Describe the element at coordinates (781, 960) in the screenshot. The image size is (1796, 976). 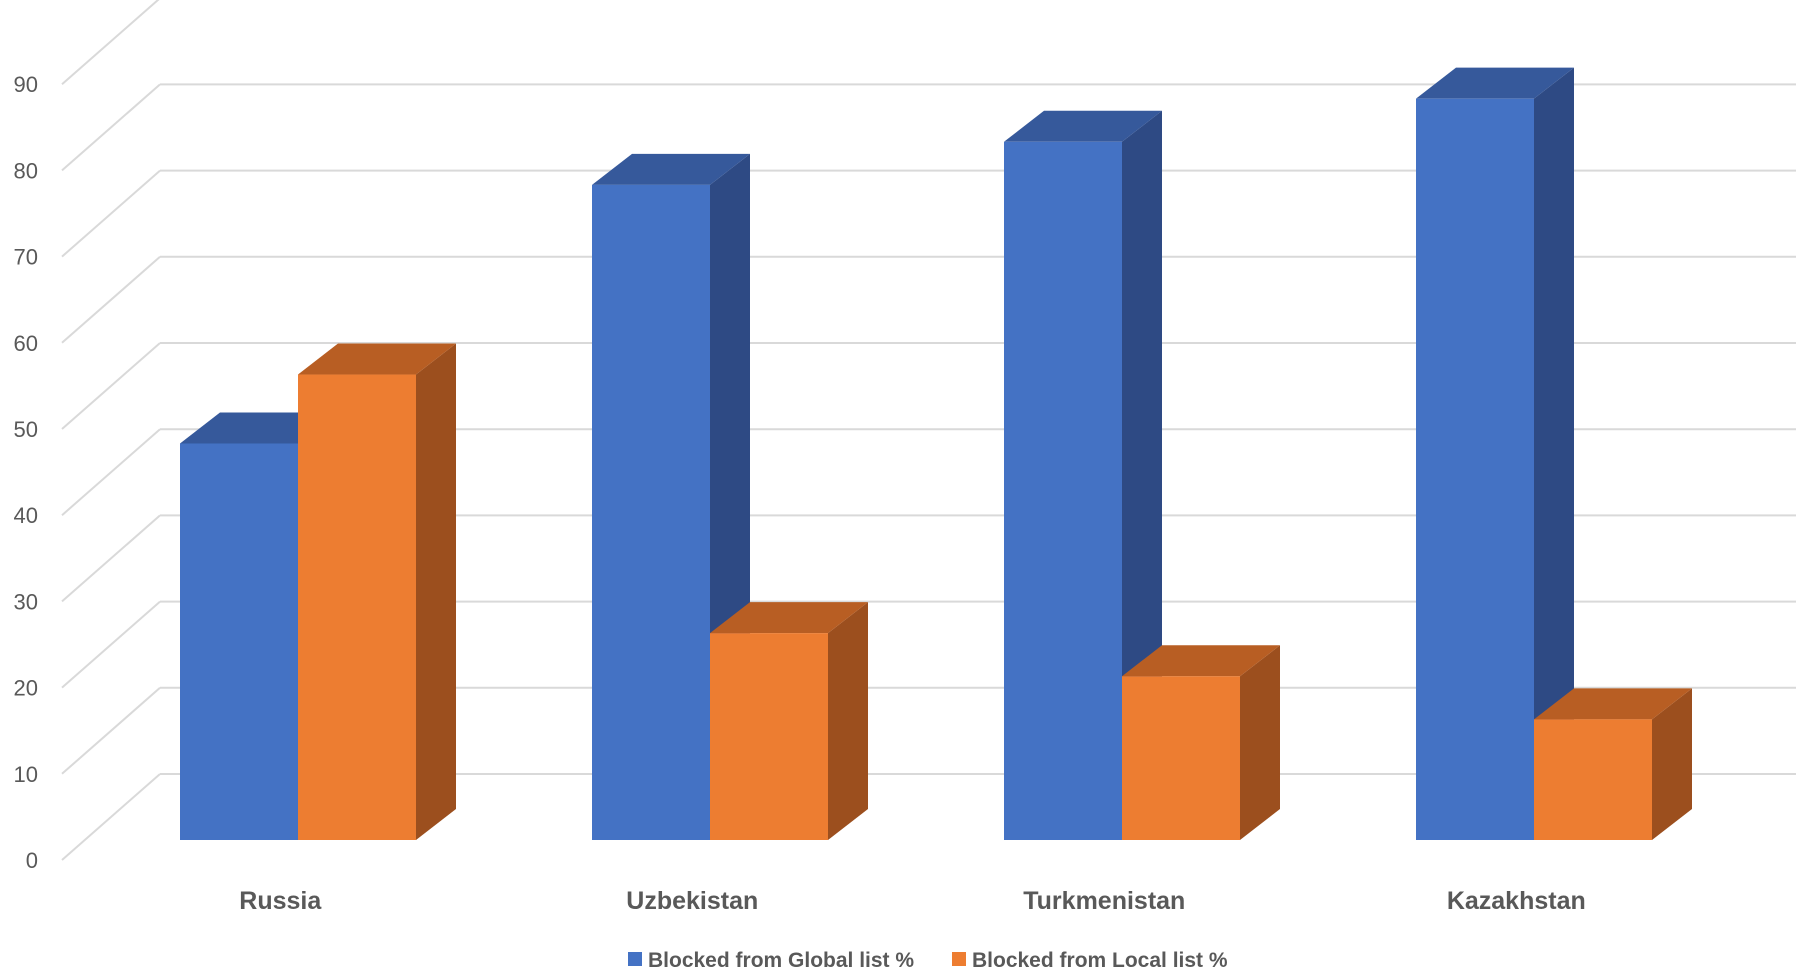
I see `legend-label: Blocked from Global list %` at that location.